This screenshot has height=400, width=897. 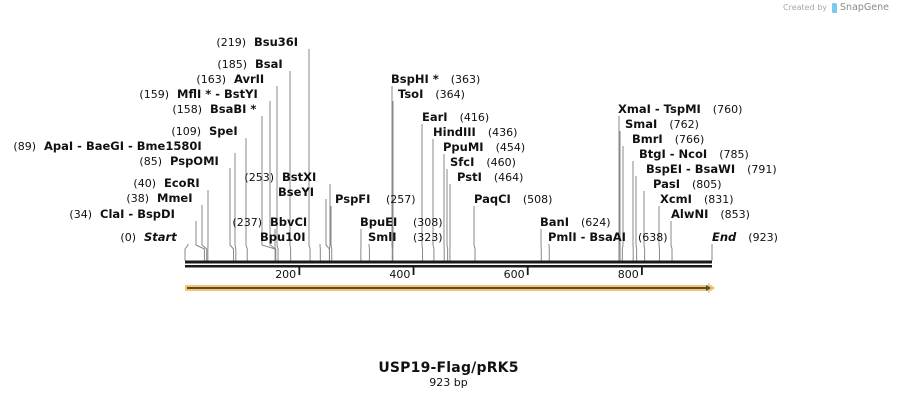 I want to click on site-position: (0), so click(x=128, y=237).